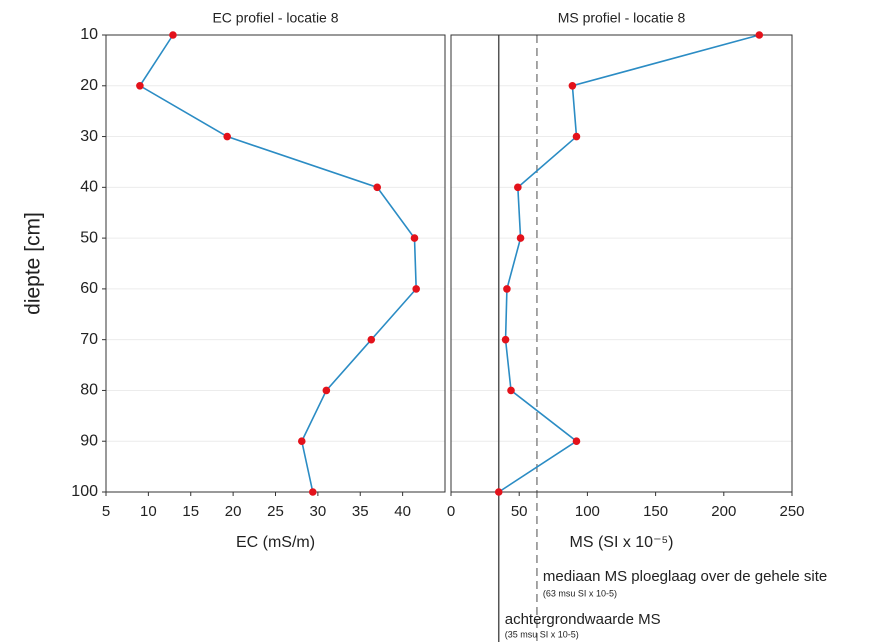  I want to click on reference-label: achtergrondwaarde MS, so click(583, 619).